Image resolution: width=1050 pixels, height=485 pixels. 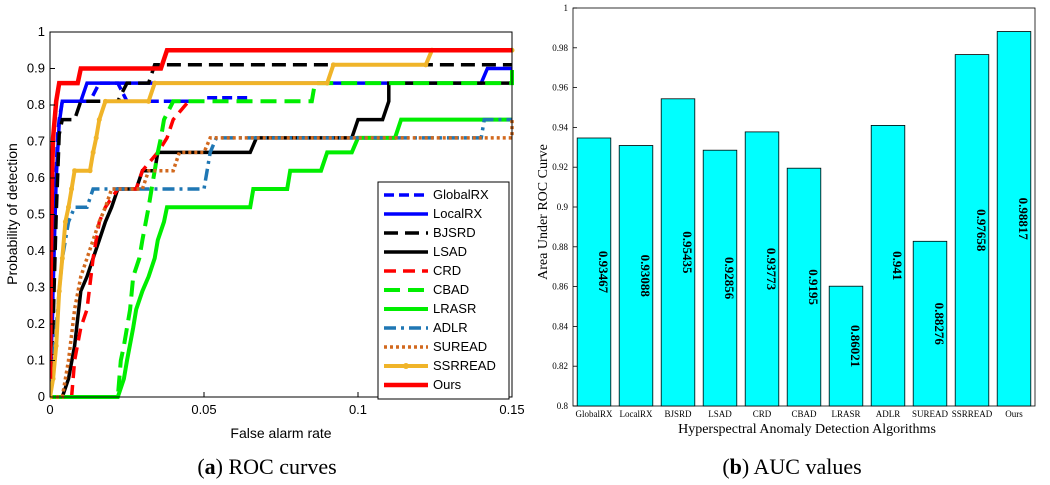 I want to click on auc-bar-value-label: 0.98817, so click(x=1023, y=219).